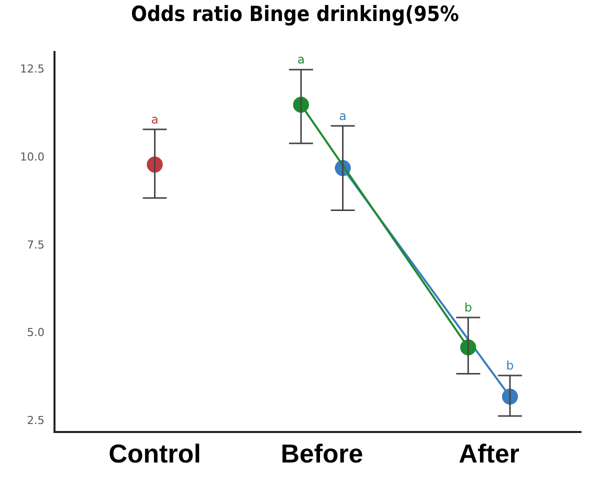  Describe the element at coordinates (35, 333) in the screenshot. I see `y-tick-label: 5.0` at that location.